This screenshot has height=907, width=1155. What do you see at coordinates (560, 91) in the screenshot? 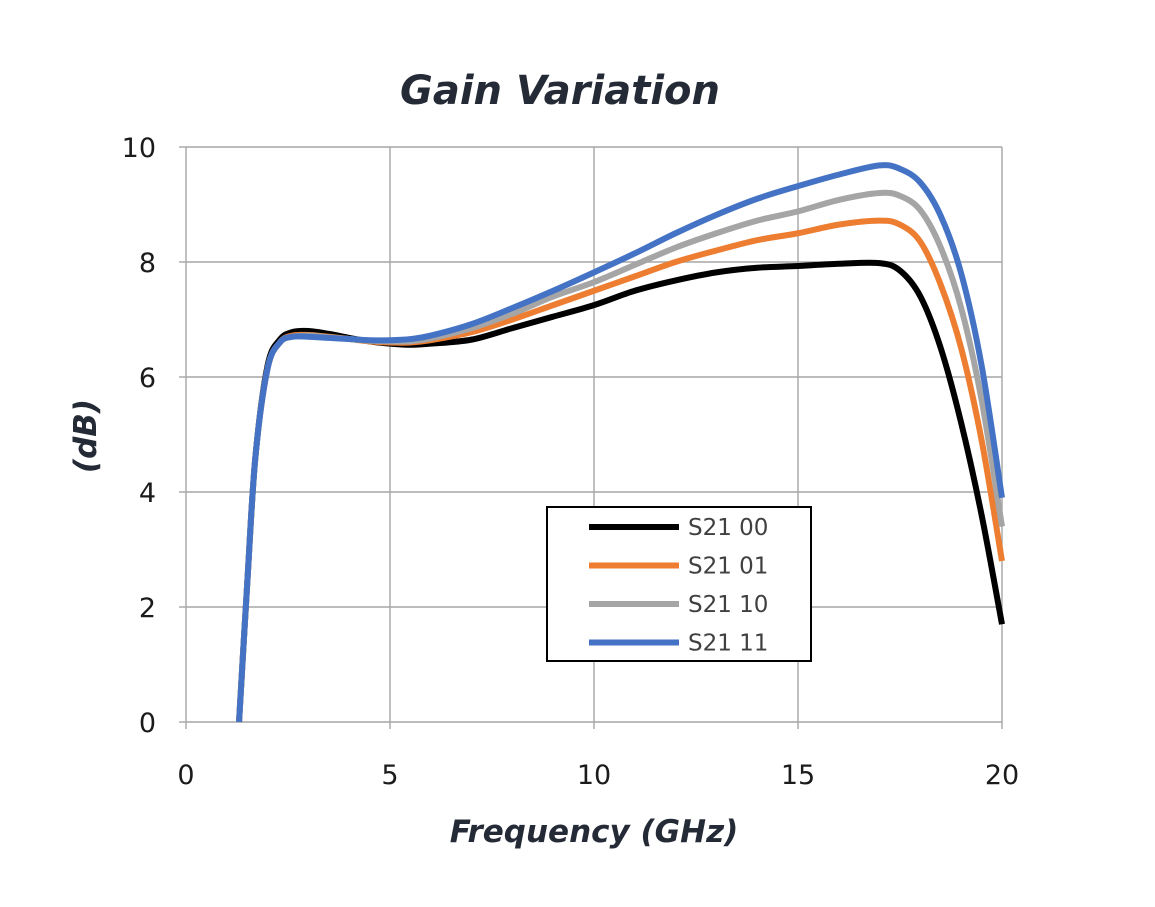
I see `chart-title: Gain Variation` at bounding box center [560, 91].